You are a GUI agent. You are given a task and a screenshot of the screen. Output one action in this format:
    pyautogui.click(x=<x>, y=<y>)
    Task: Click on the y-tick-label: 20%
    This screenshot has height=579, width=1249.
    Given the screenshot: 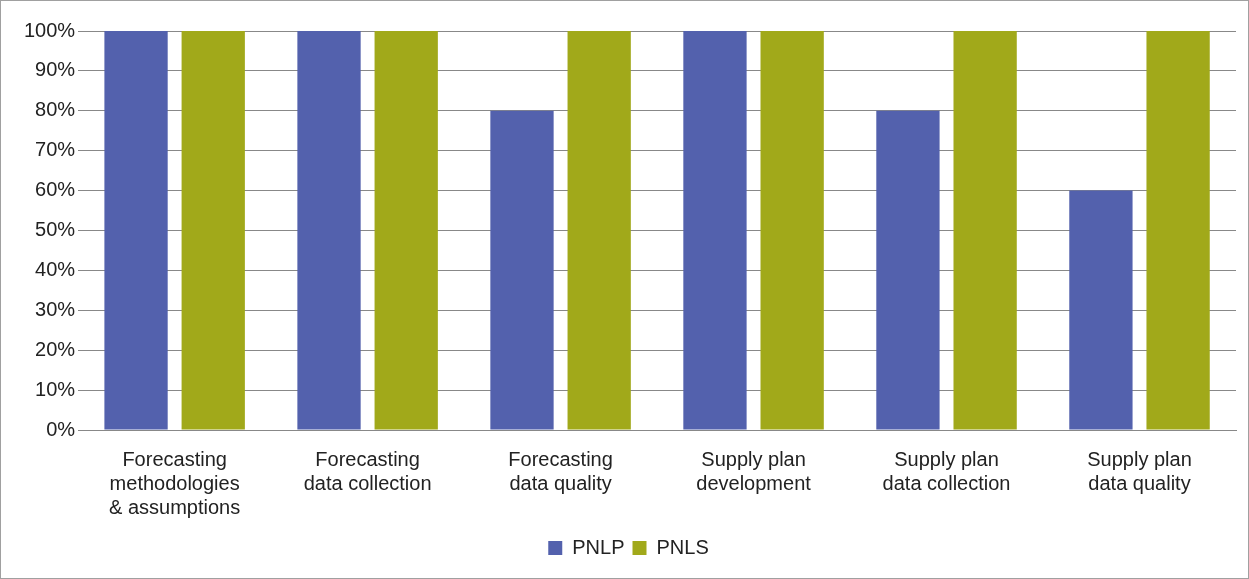 What is the action you would take?
    pyautogui.click(x=55, y=348)
    